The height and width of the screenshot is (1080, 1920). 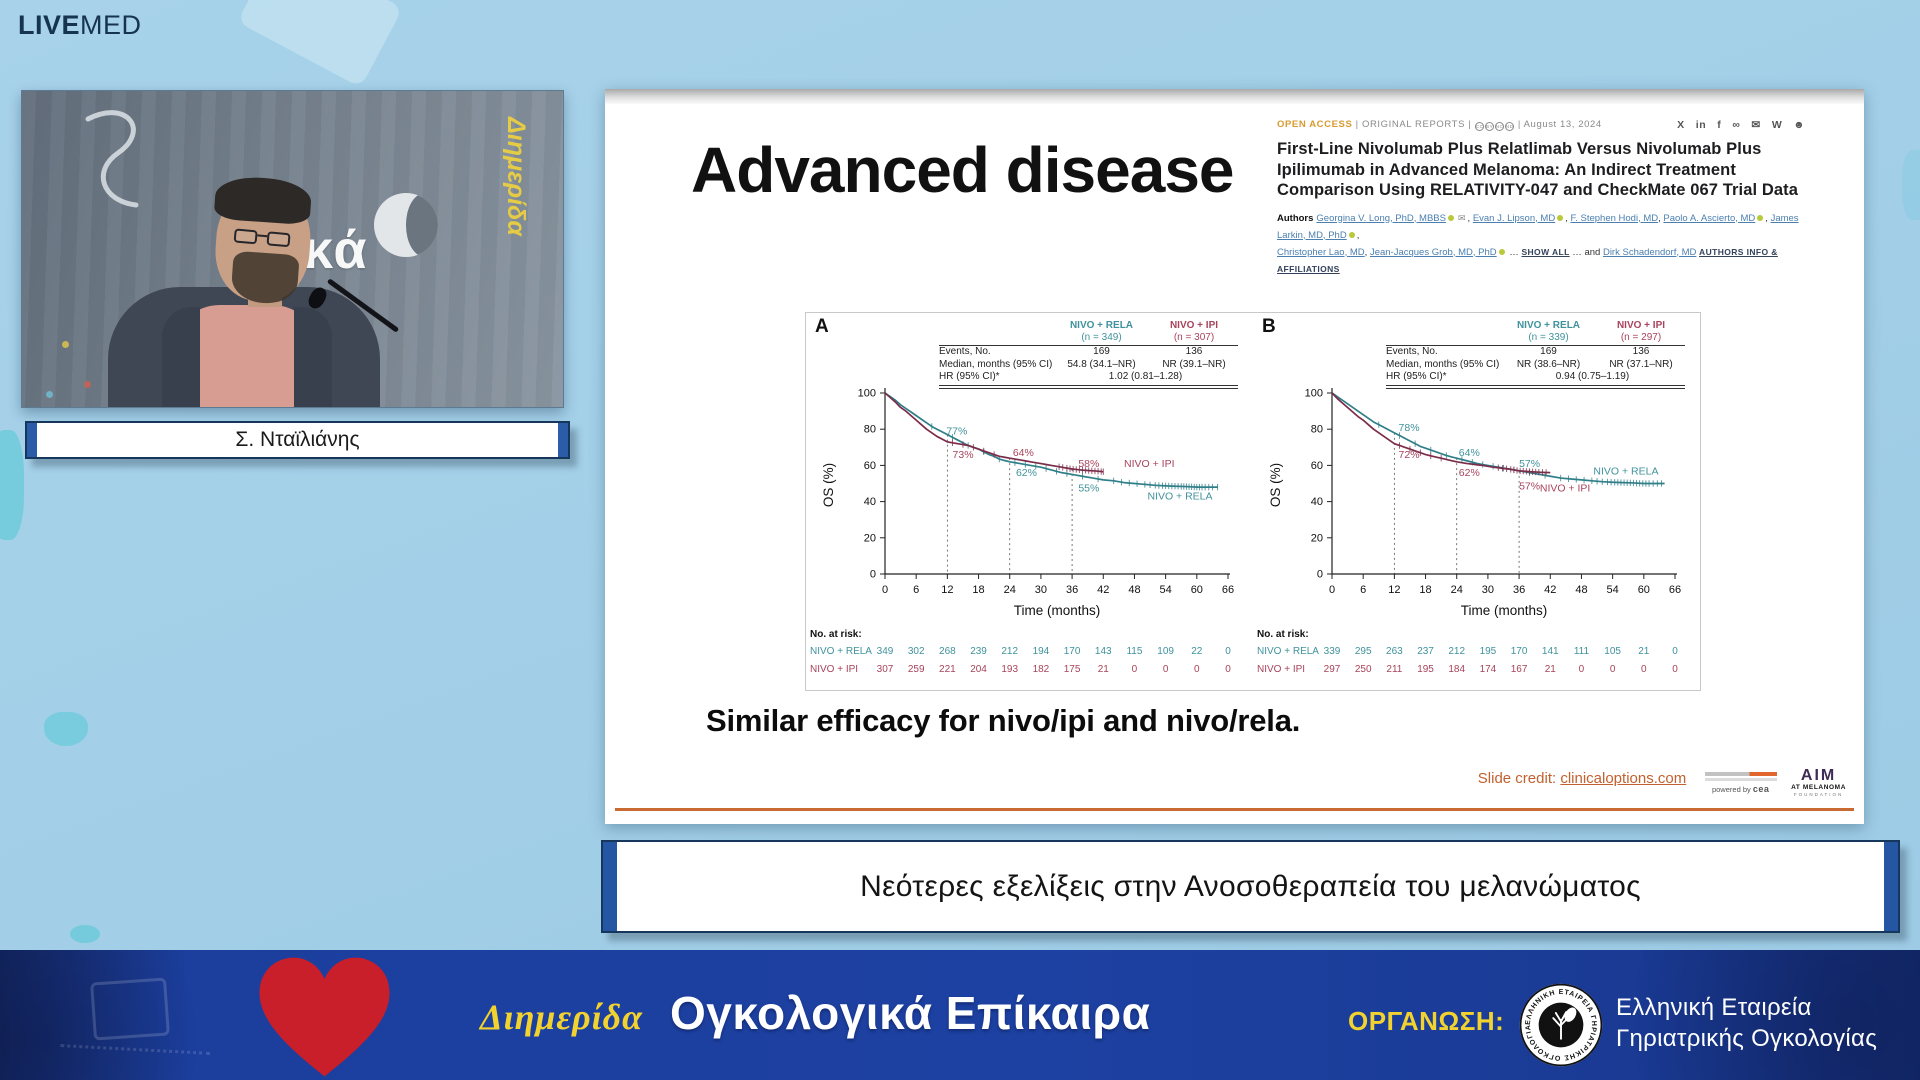 I want to click on authors-text: ,, so click(x=1470, y=218).